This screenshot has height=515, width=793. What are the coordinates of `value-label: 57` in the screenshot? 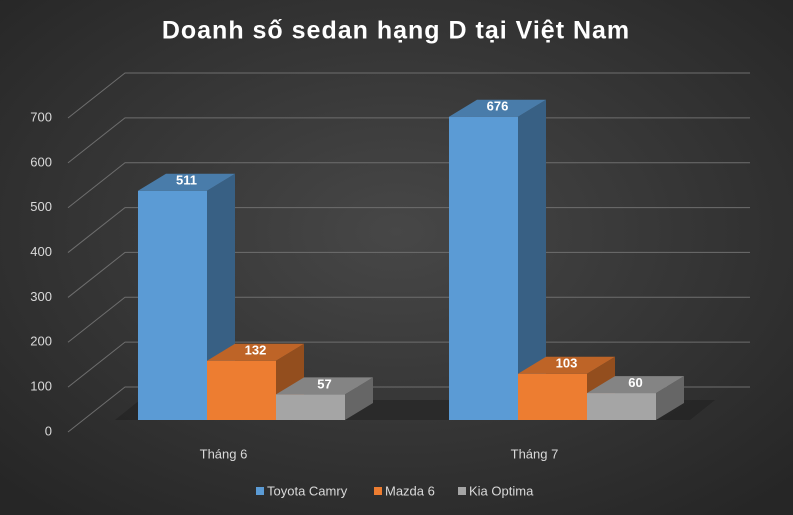 It's located at (324, 383).